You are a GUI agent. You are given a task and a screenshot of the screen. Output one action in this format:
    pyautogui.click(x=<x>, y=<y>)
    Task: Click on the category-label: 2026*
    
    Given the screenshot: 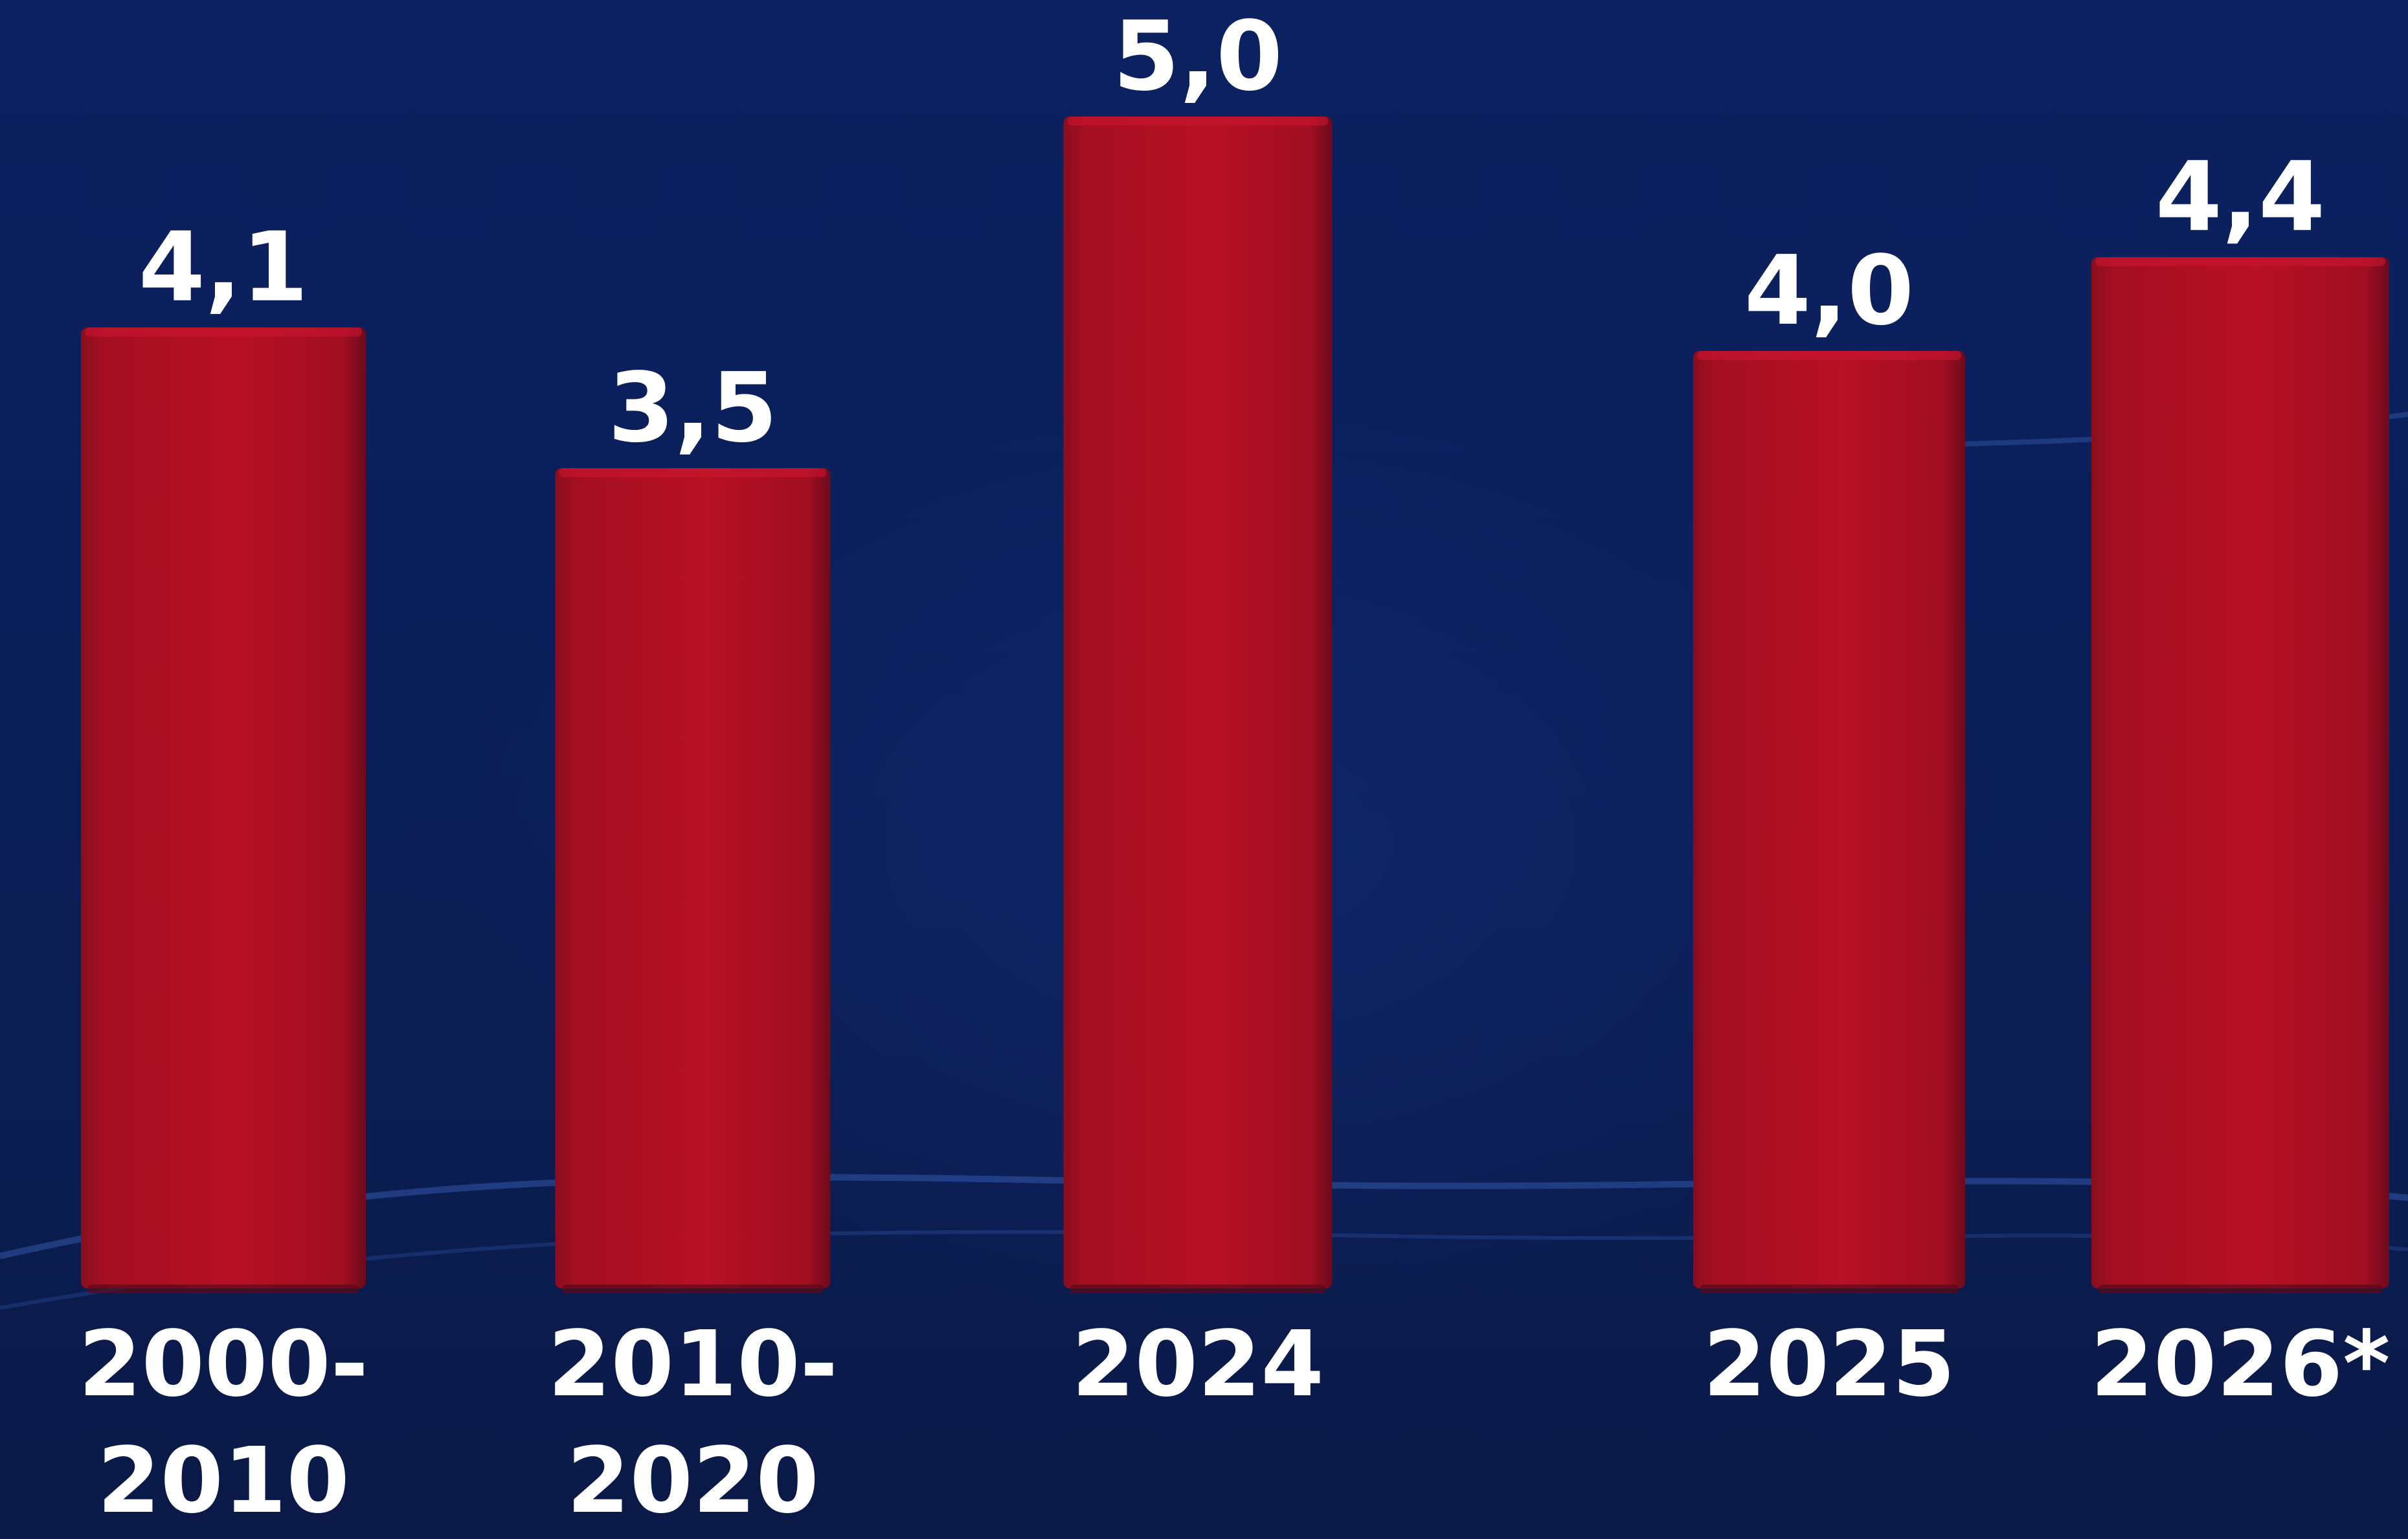 What is the action you would take?
    pyautogui.click(x=2241, y=1365)
    